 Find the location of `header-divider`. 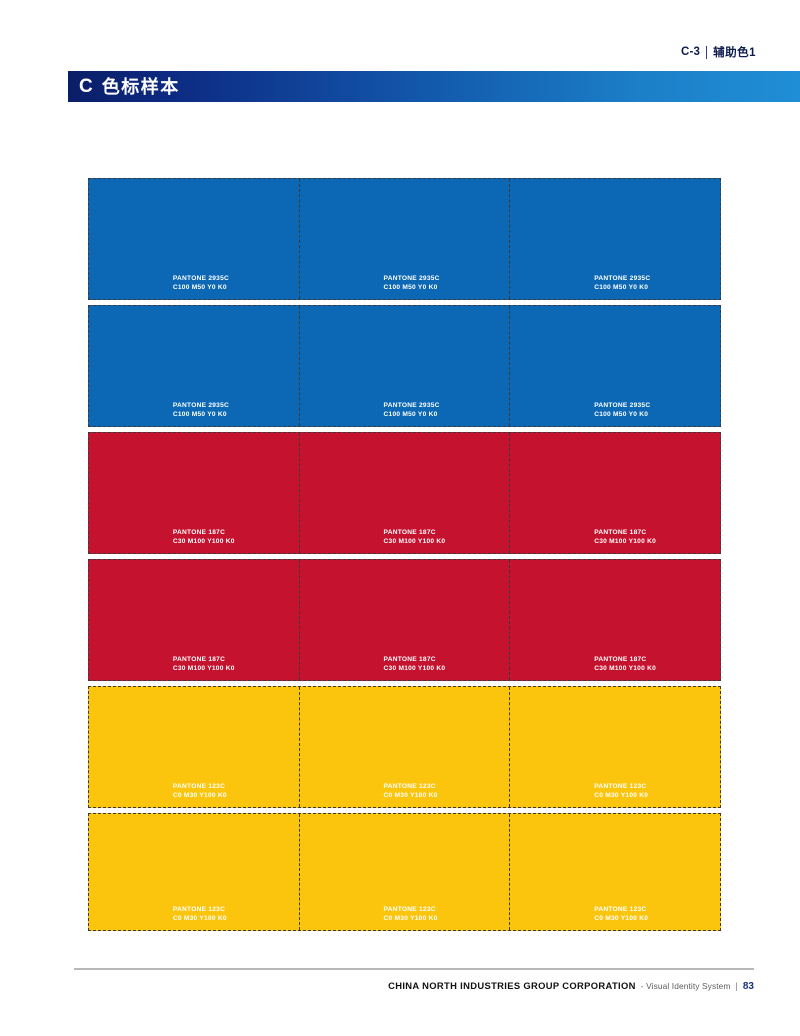

header-divider is located at coordinates (707, 52).